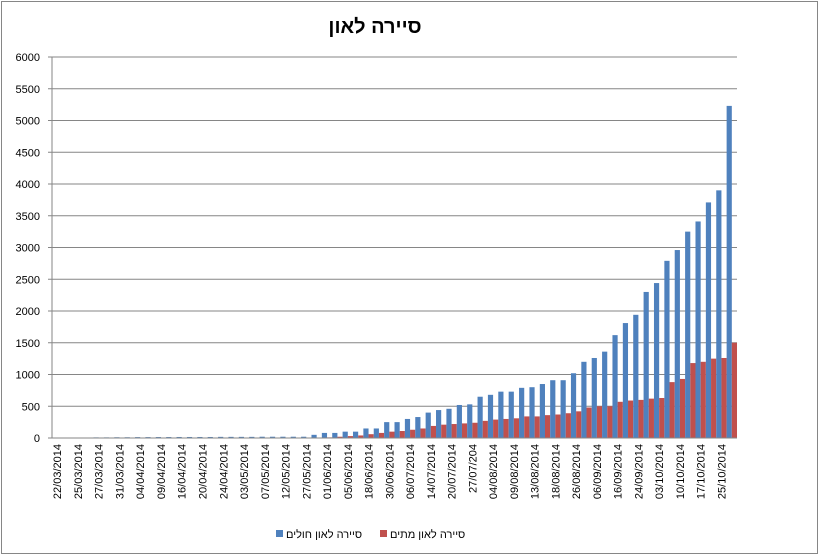 This screenshot has width=819, height=555. I want to click on y-tick-label: 3500, so click(28, 217).